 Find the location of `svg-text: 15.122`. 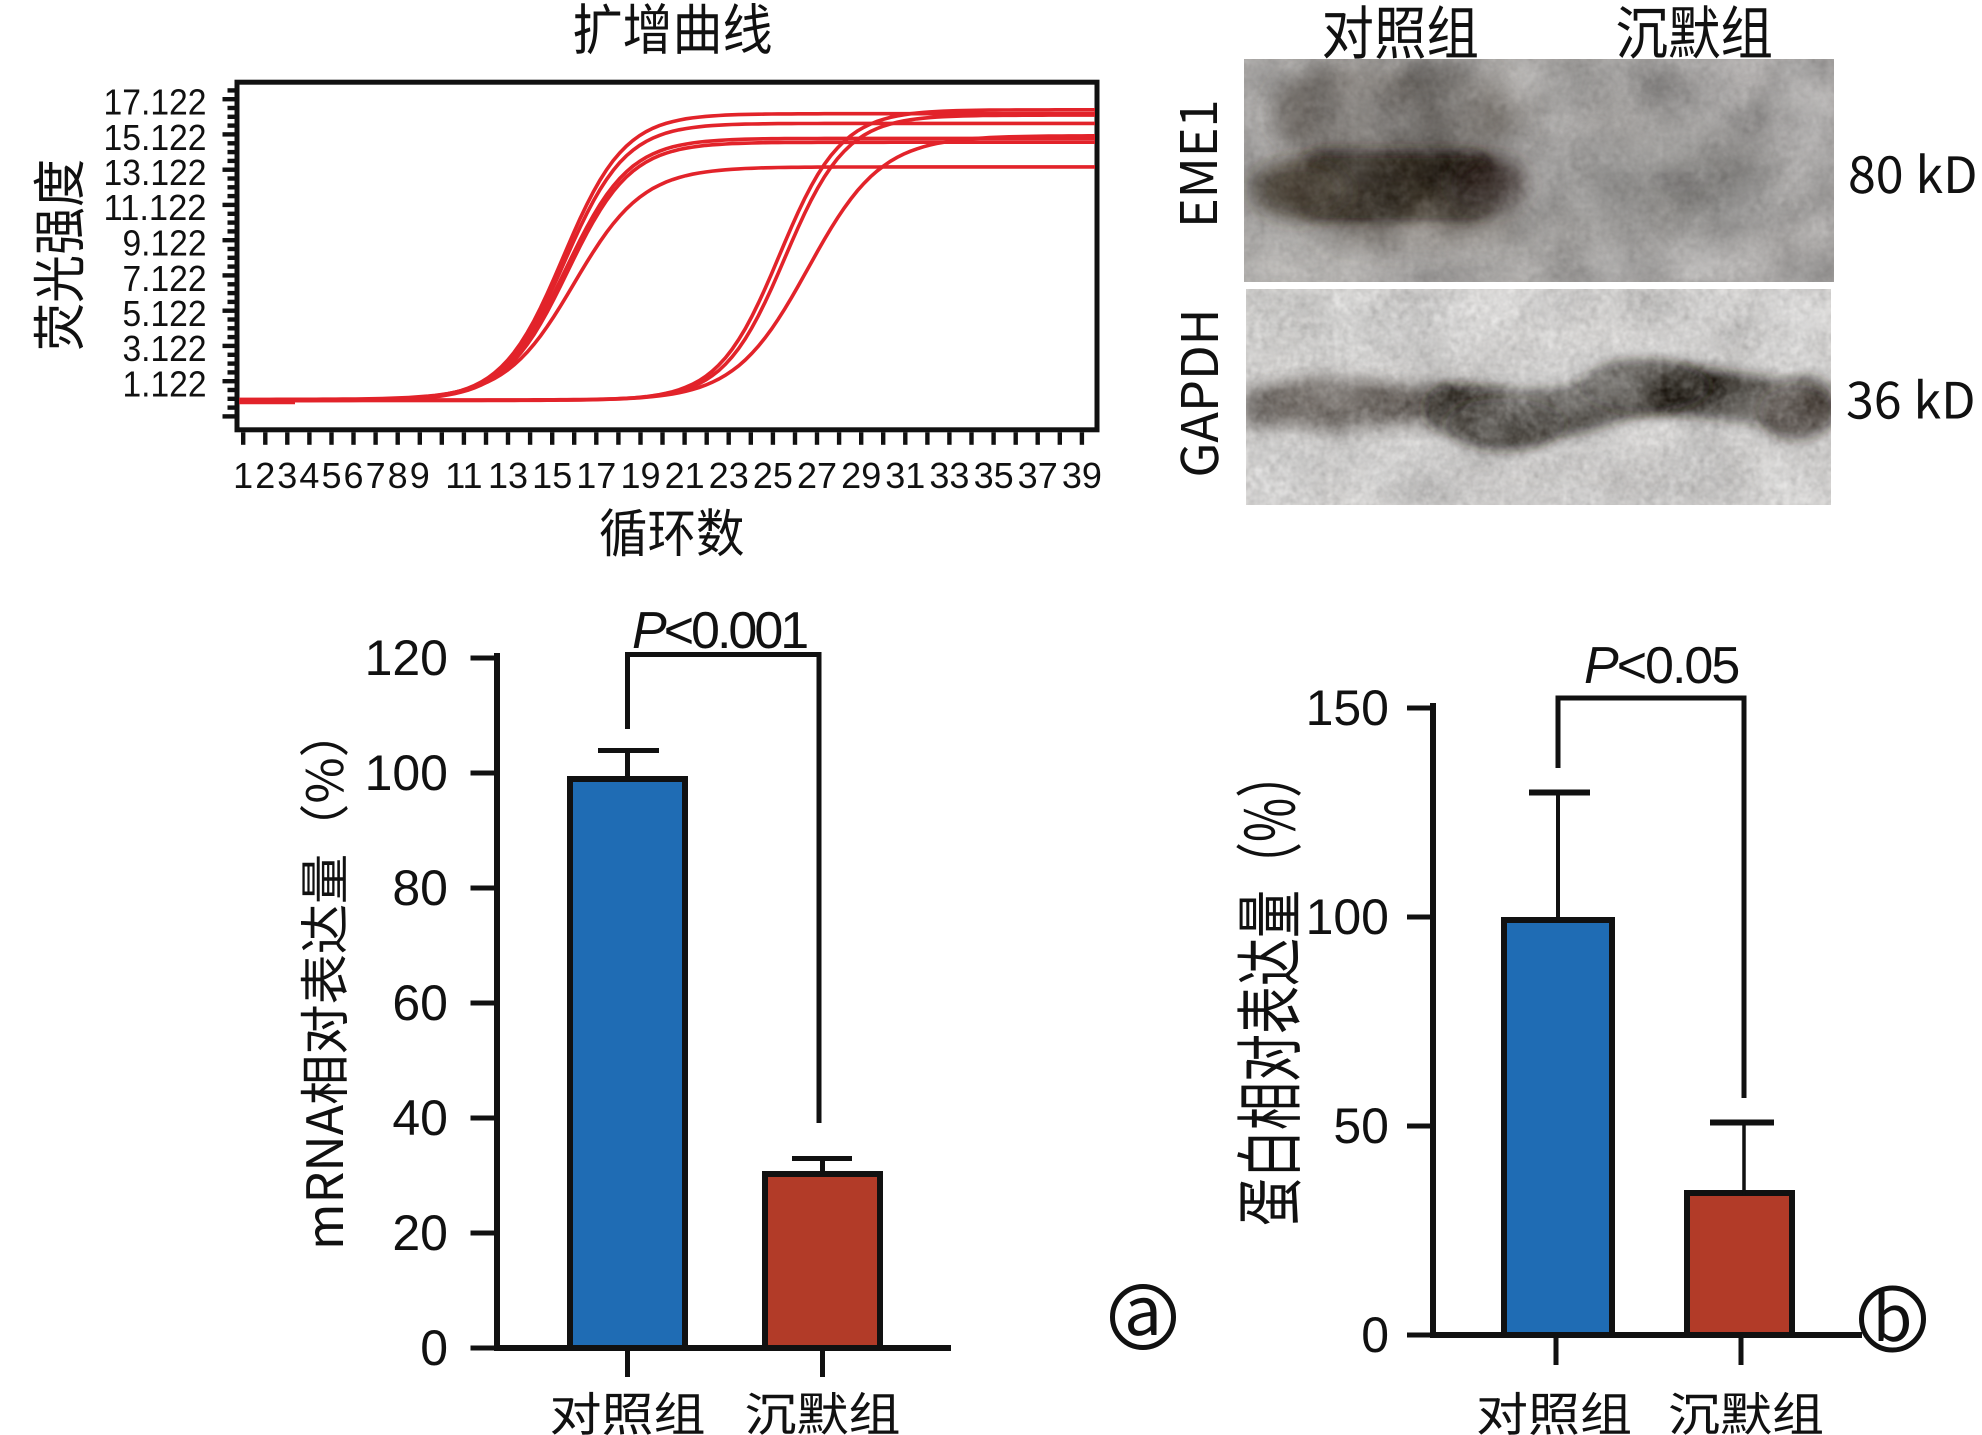

svg-text: 15.122 is located at coordinates (155, 137).